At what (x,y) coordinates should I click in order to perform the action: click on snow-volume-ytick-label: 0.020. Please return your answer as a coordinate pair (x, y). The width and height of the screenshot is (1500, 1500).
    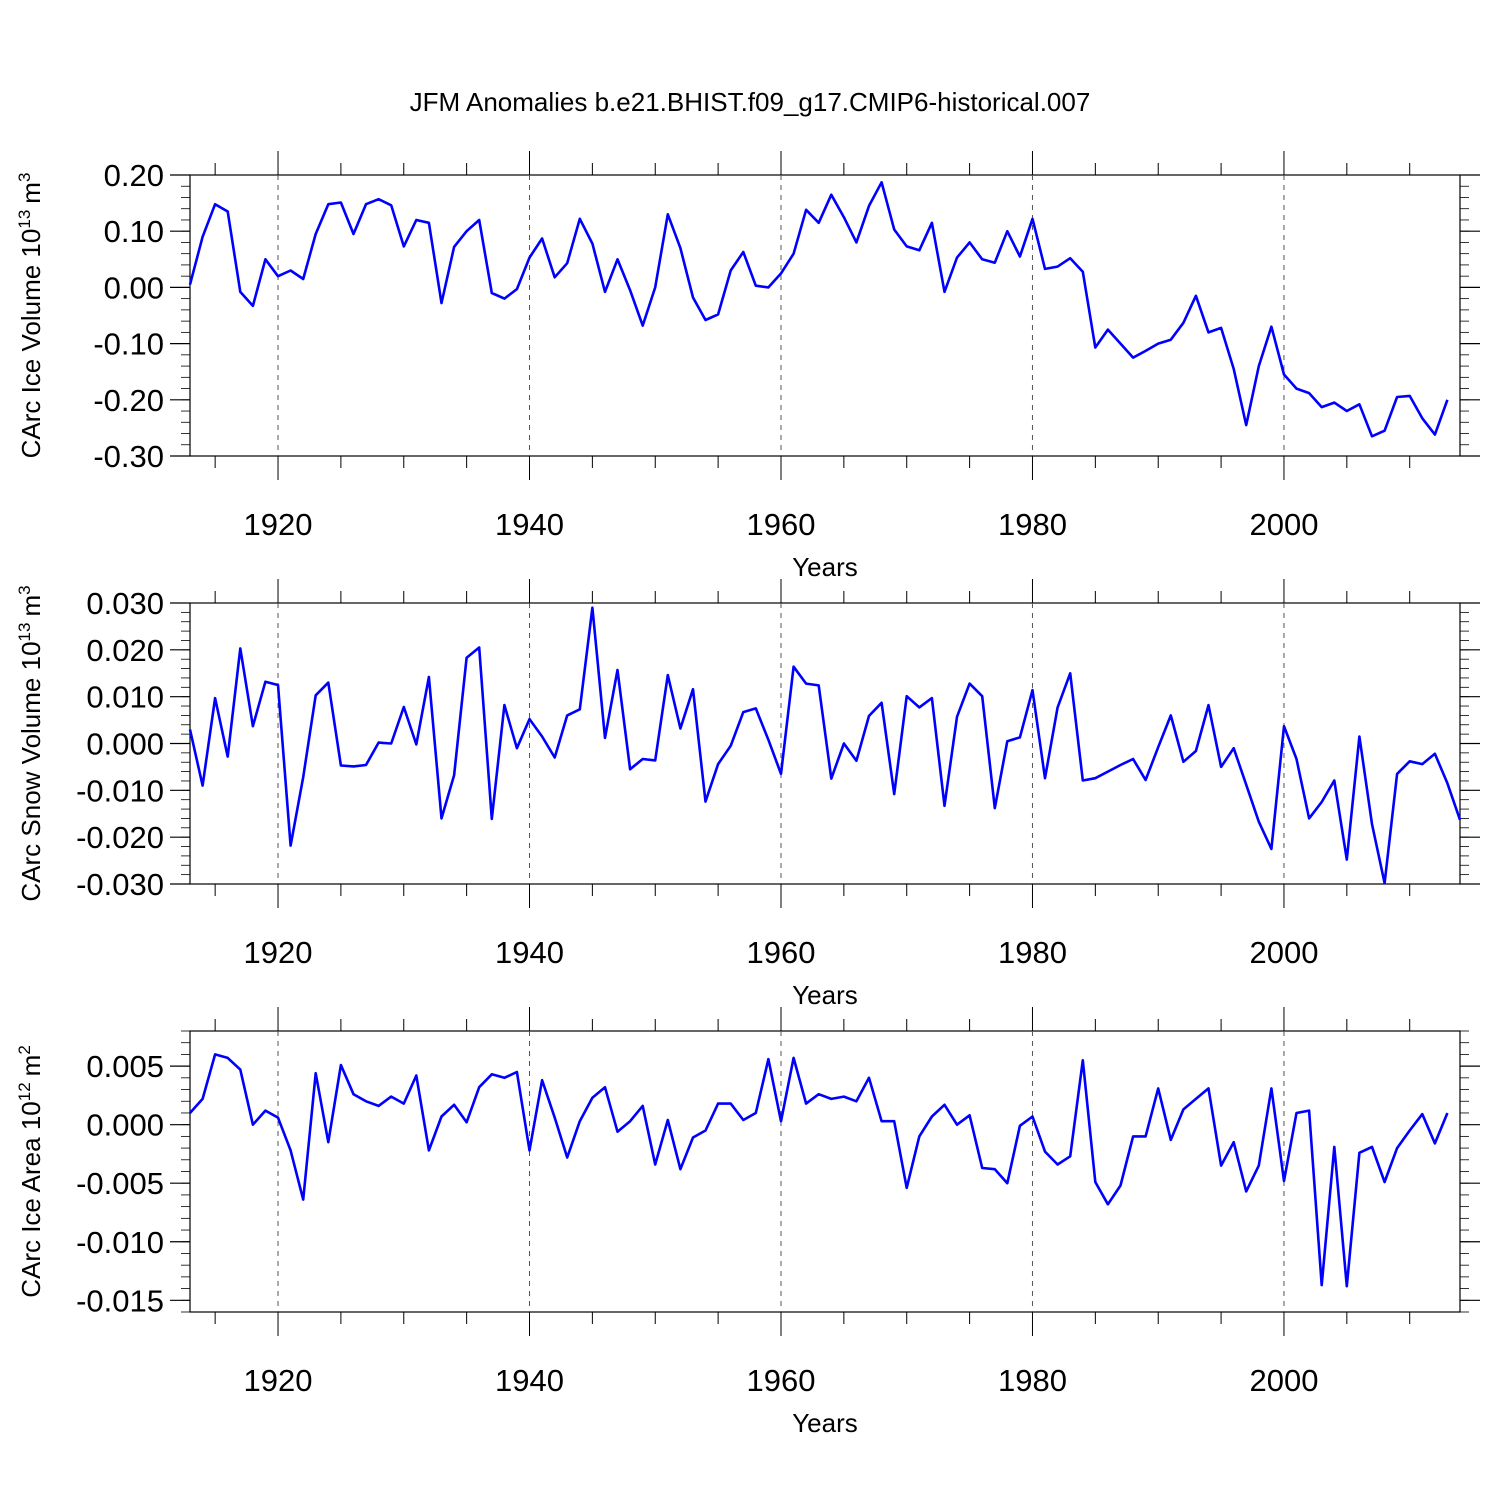
    Looking at the image, I should click on (125, 650).